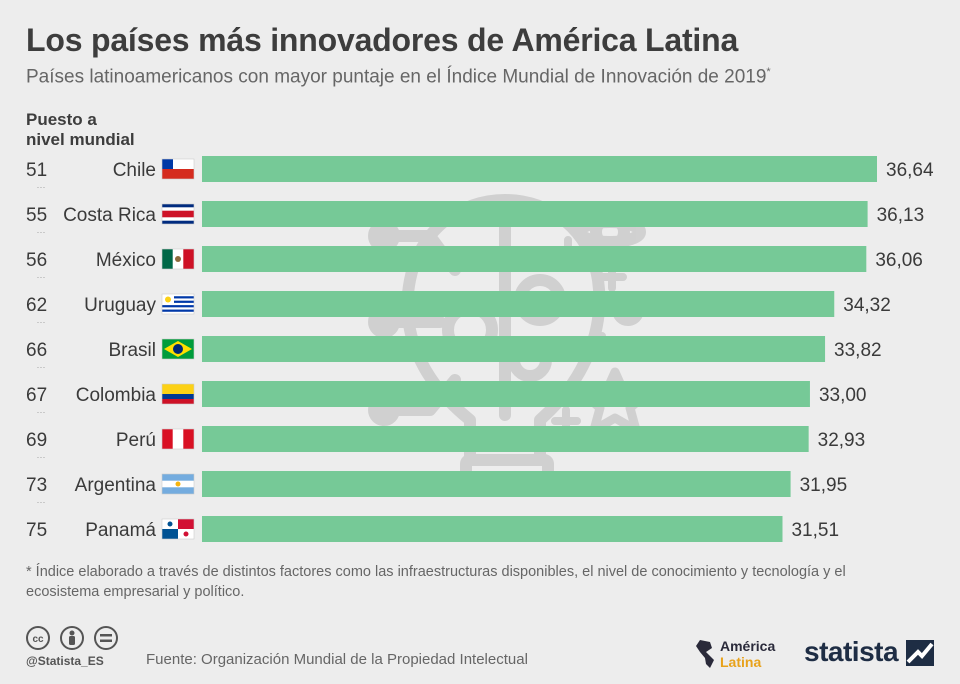  I want to click on rank-label: 69, so click(36, 440).